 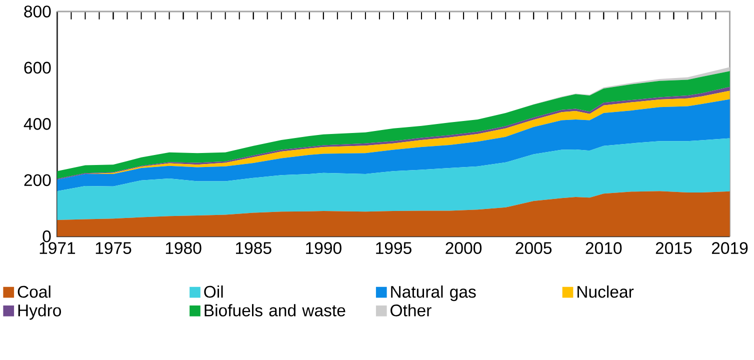 What do you see at coordinates (324, 248) in the screenshot?
I see `x-tick-label: 1990` at bounding box center [324, 248].